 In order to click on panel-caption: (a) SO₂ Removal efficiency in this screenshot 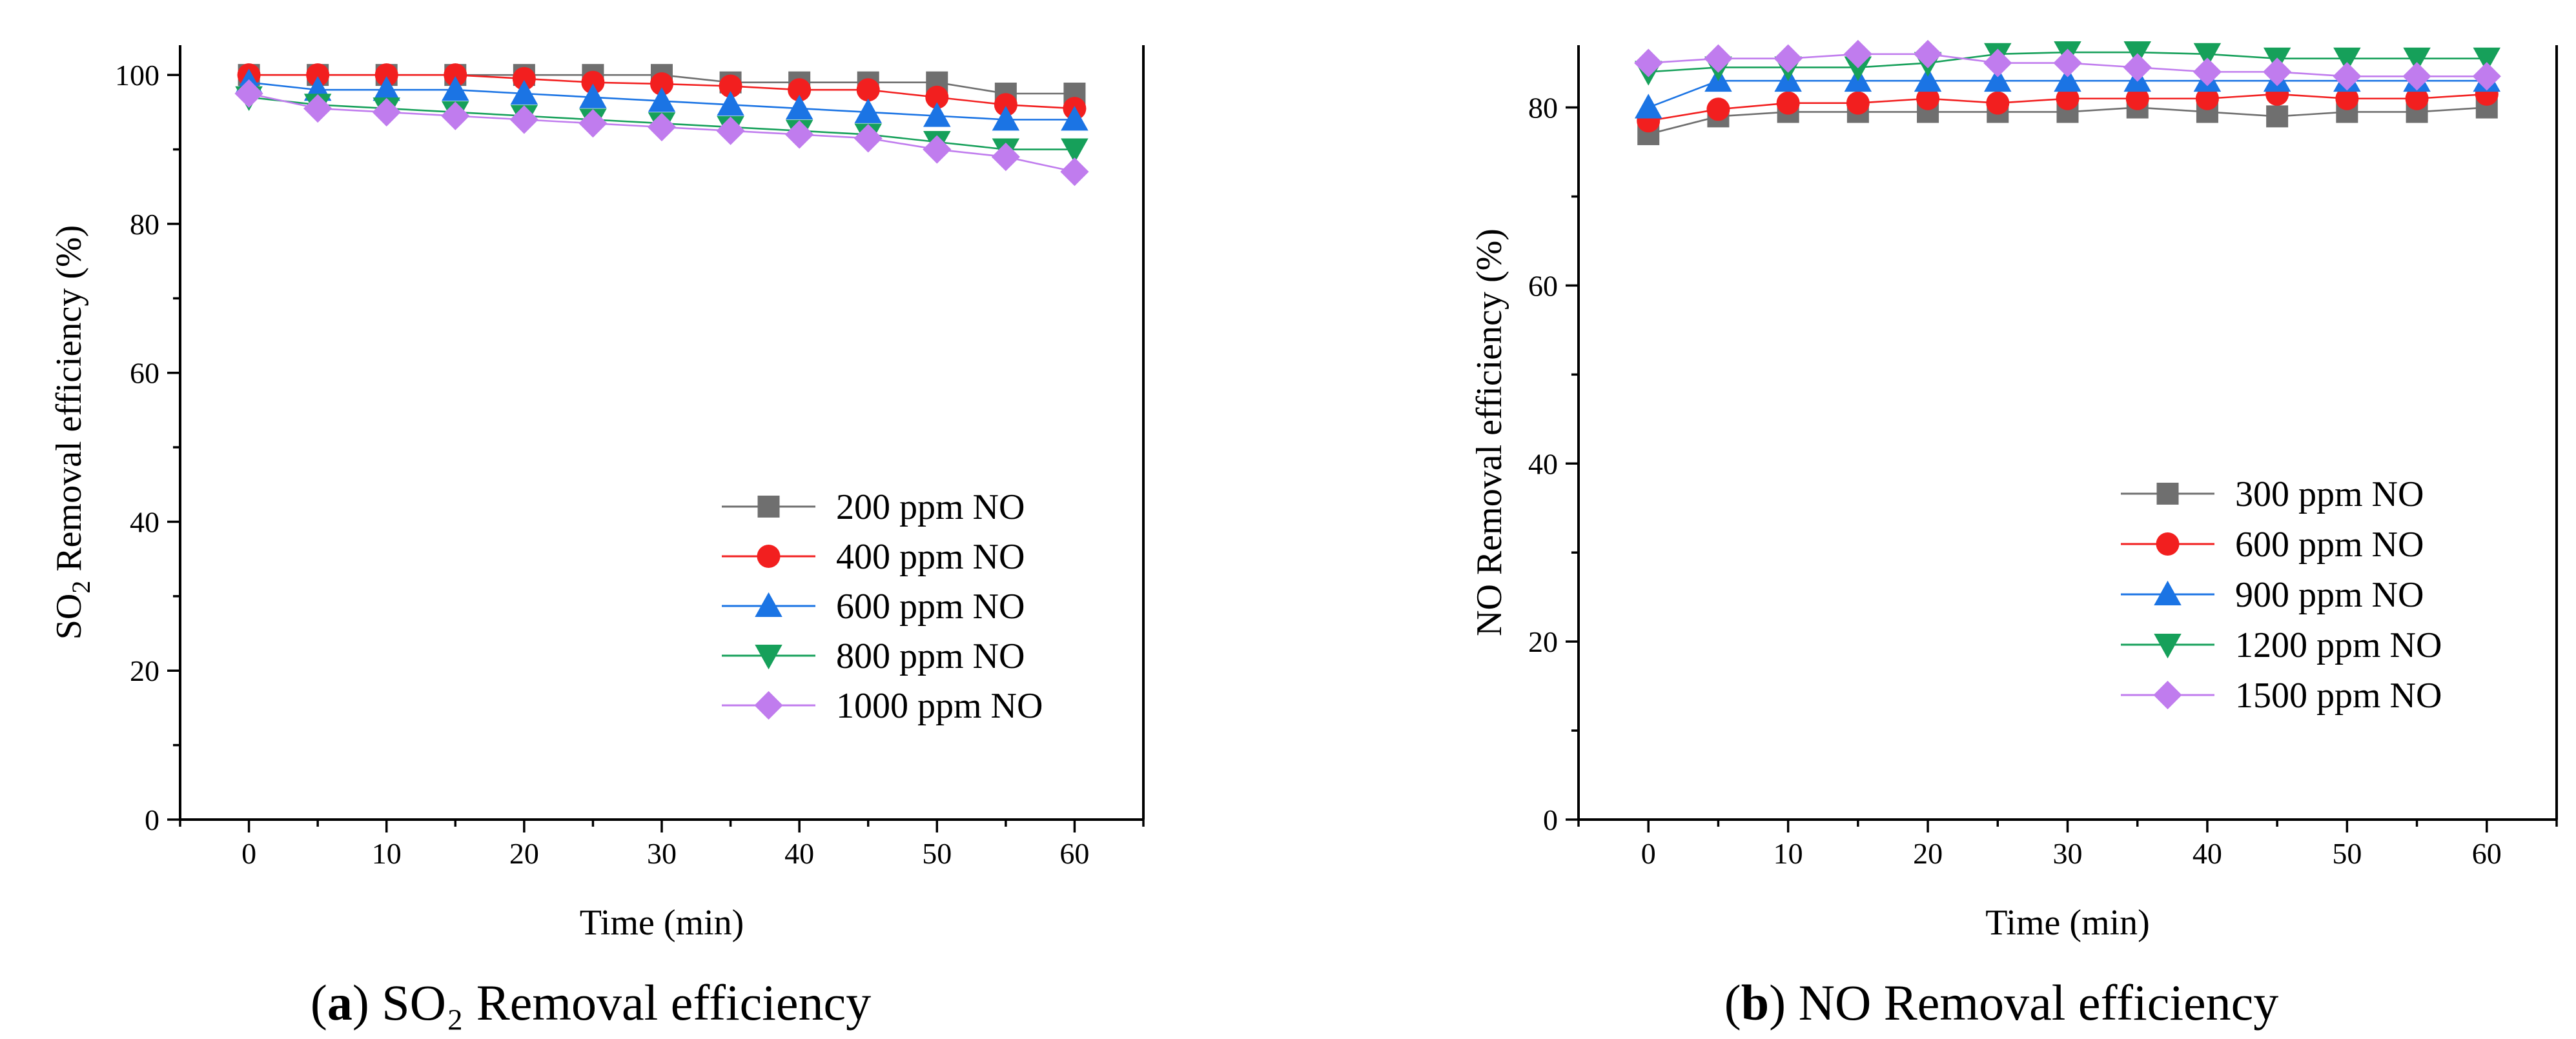, I will do `click(591, 1002)`.